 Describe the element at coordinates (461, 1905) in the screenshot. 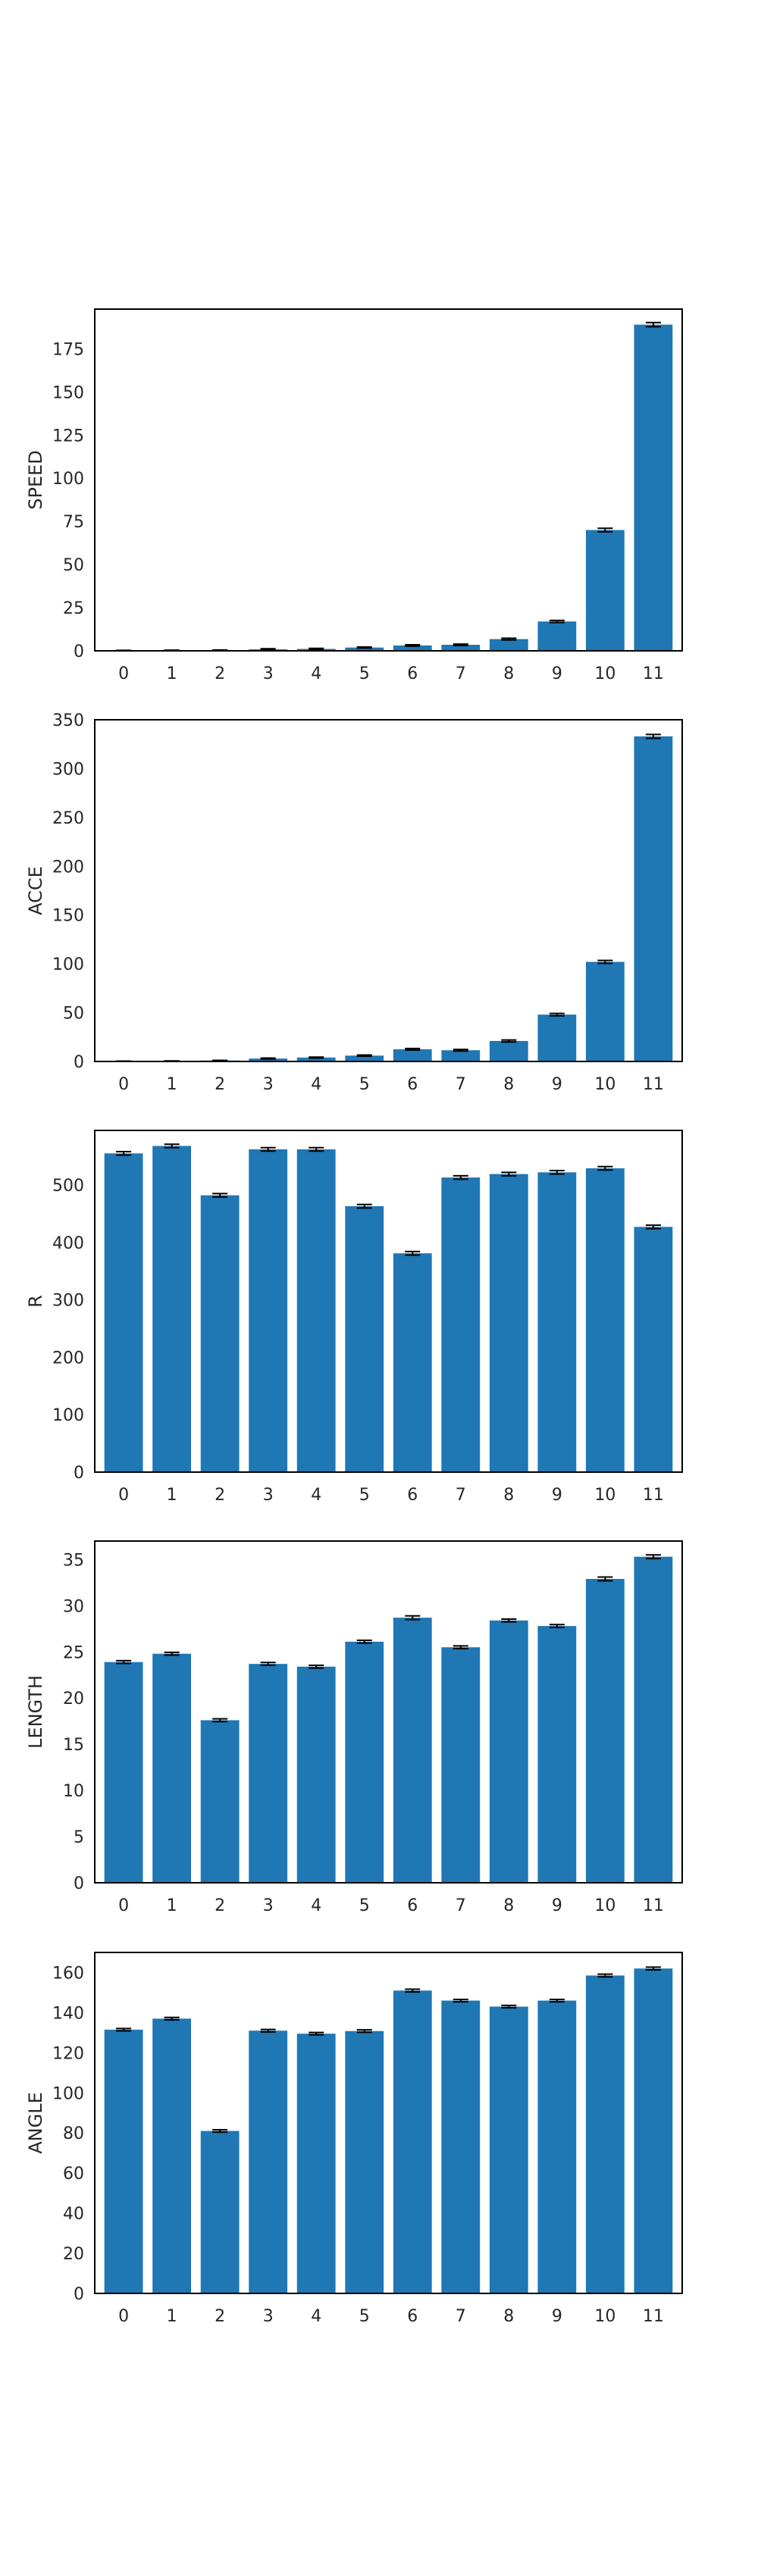

I see `length-xtick-label: 7` at that location.